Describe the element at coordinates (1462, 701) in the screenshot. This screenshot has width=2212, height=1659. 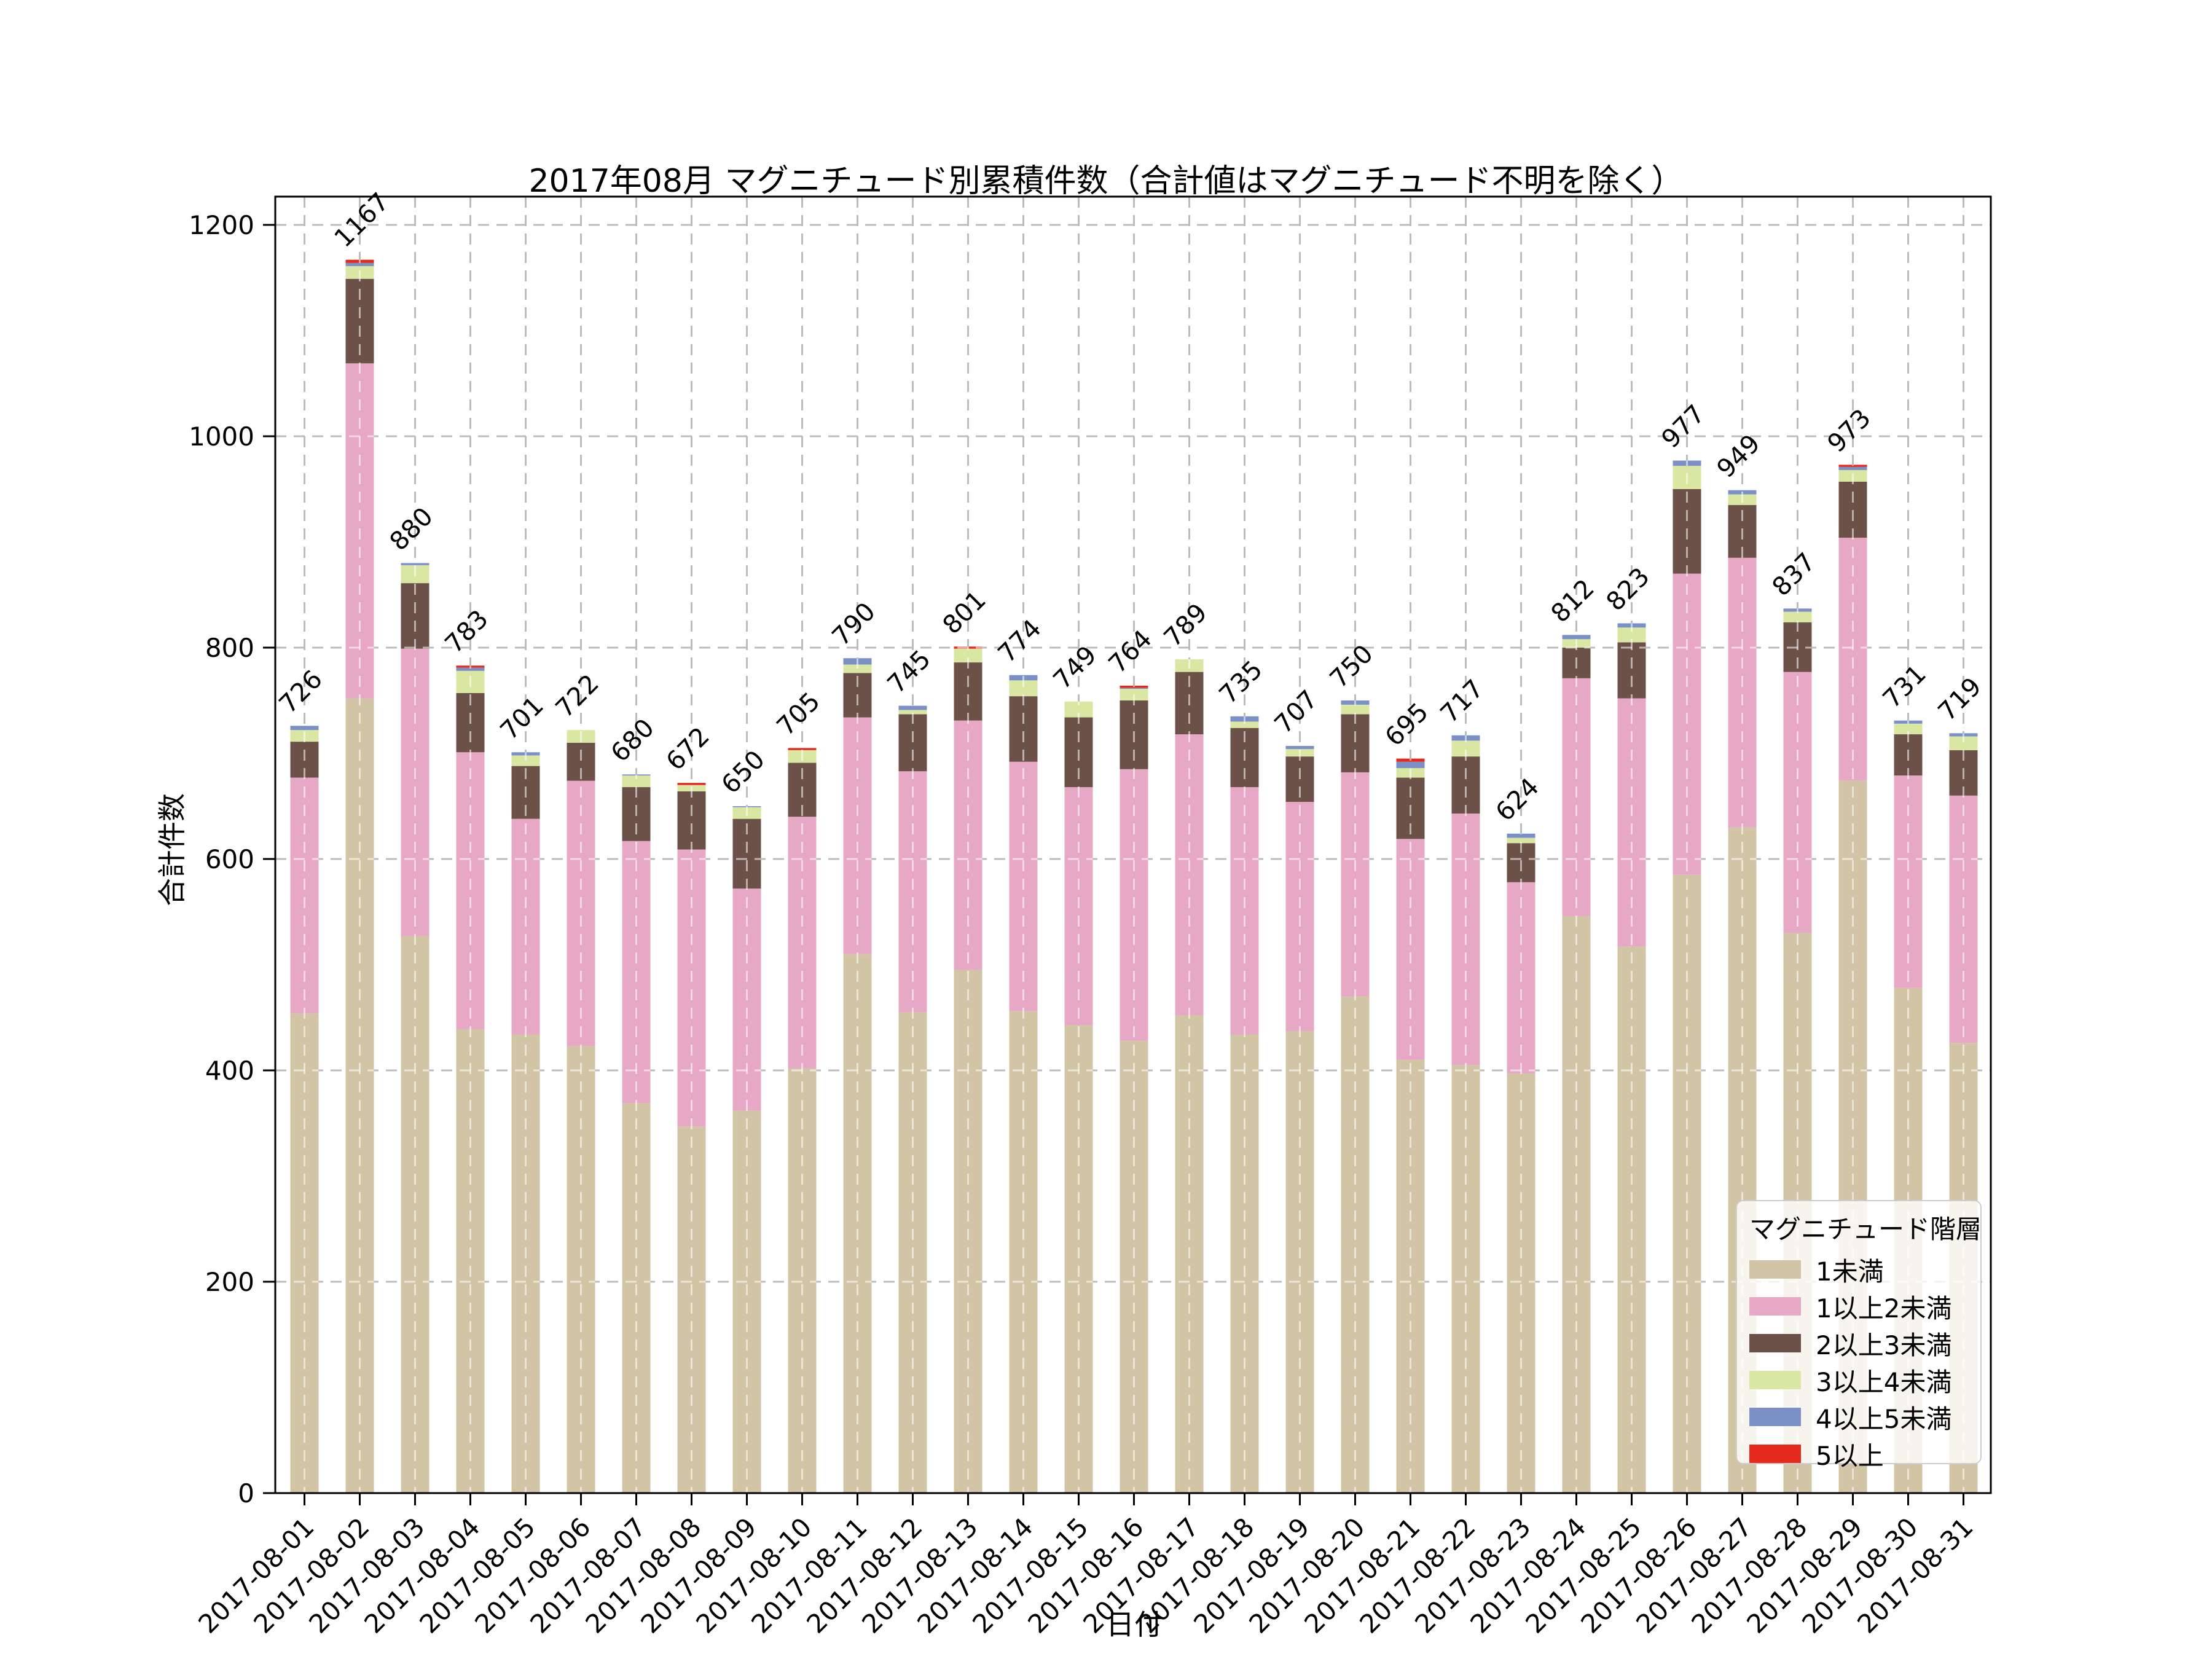
I see `bar-total-label: 717` at that location.